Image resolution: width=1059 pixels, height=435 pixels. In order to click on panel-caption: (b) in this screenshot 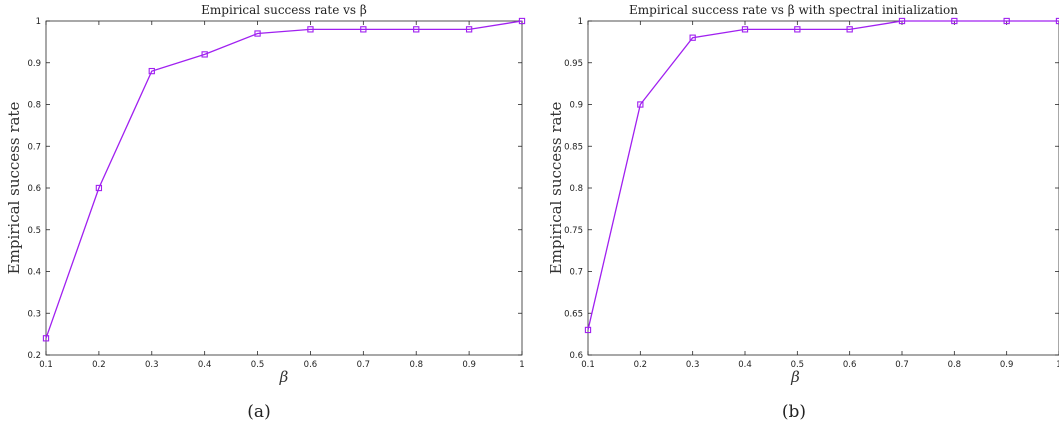, I will do `click(794, 412)`.